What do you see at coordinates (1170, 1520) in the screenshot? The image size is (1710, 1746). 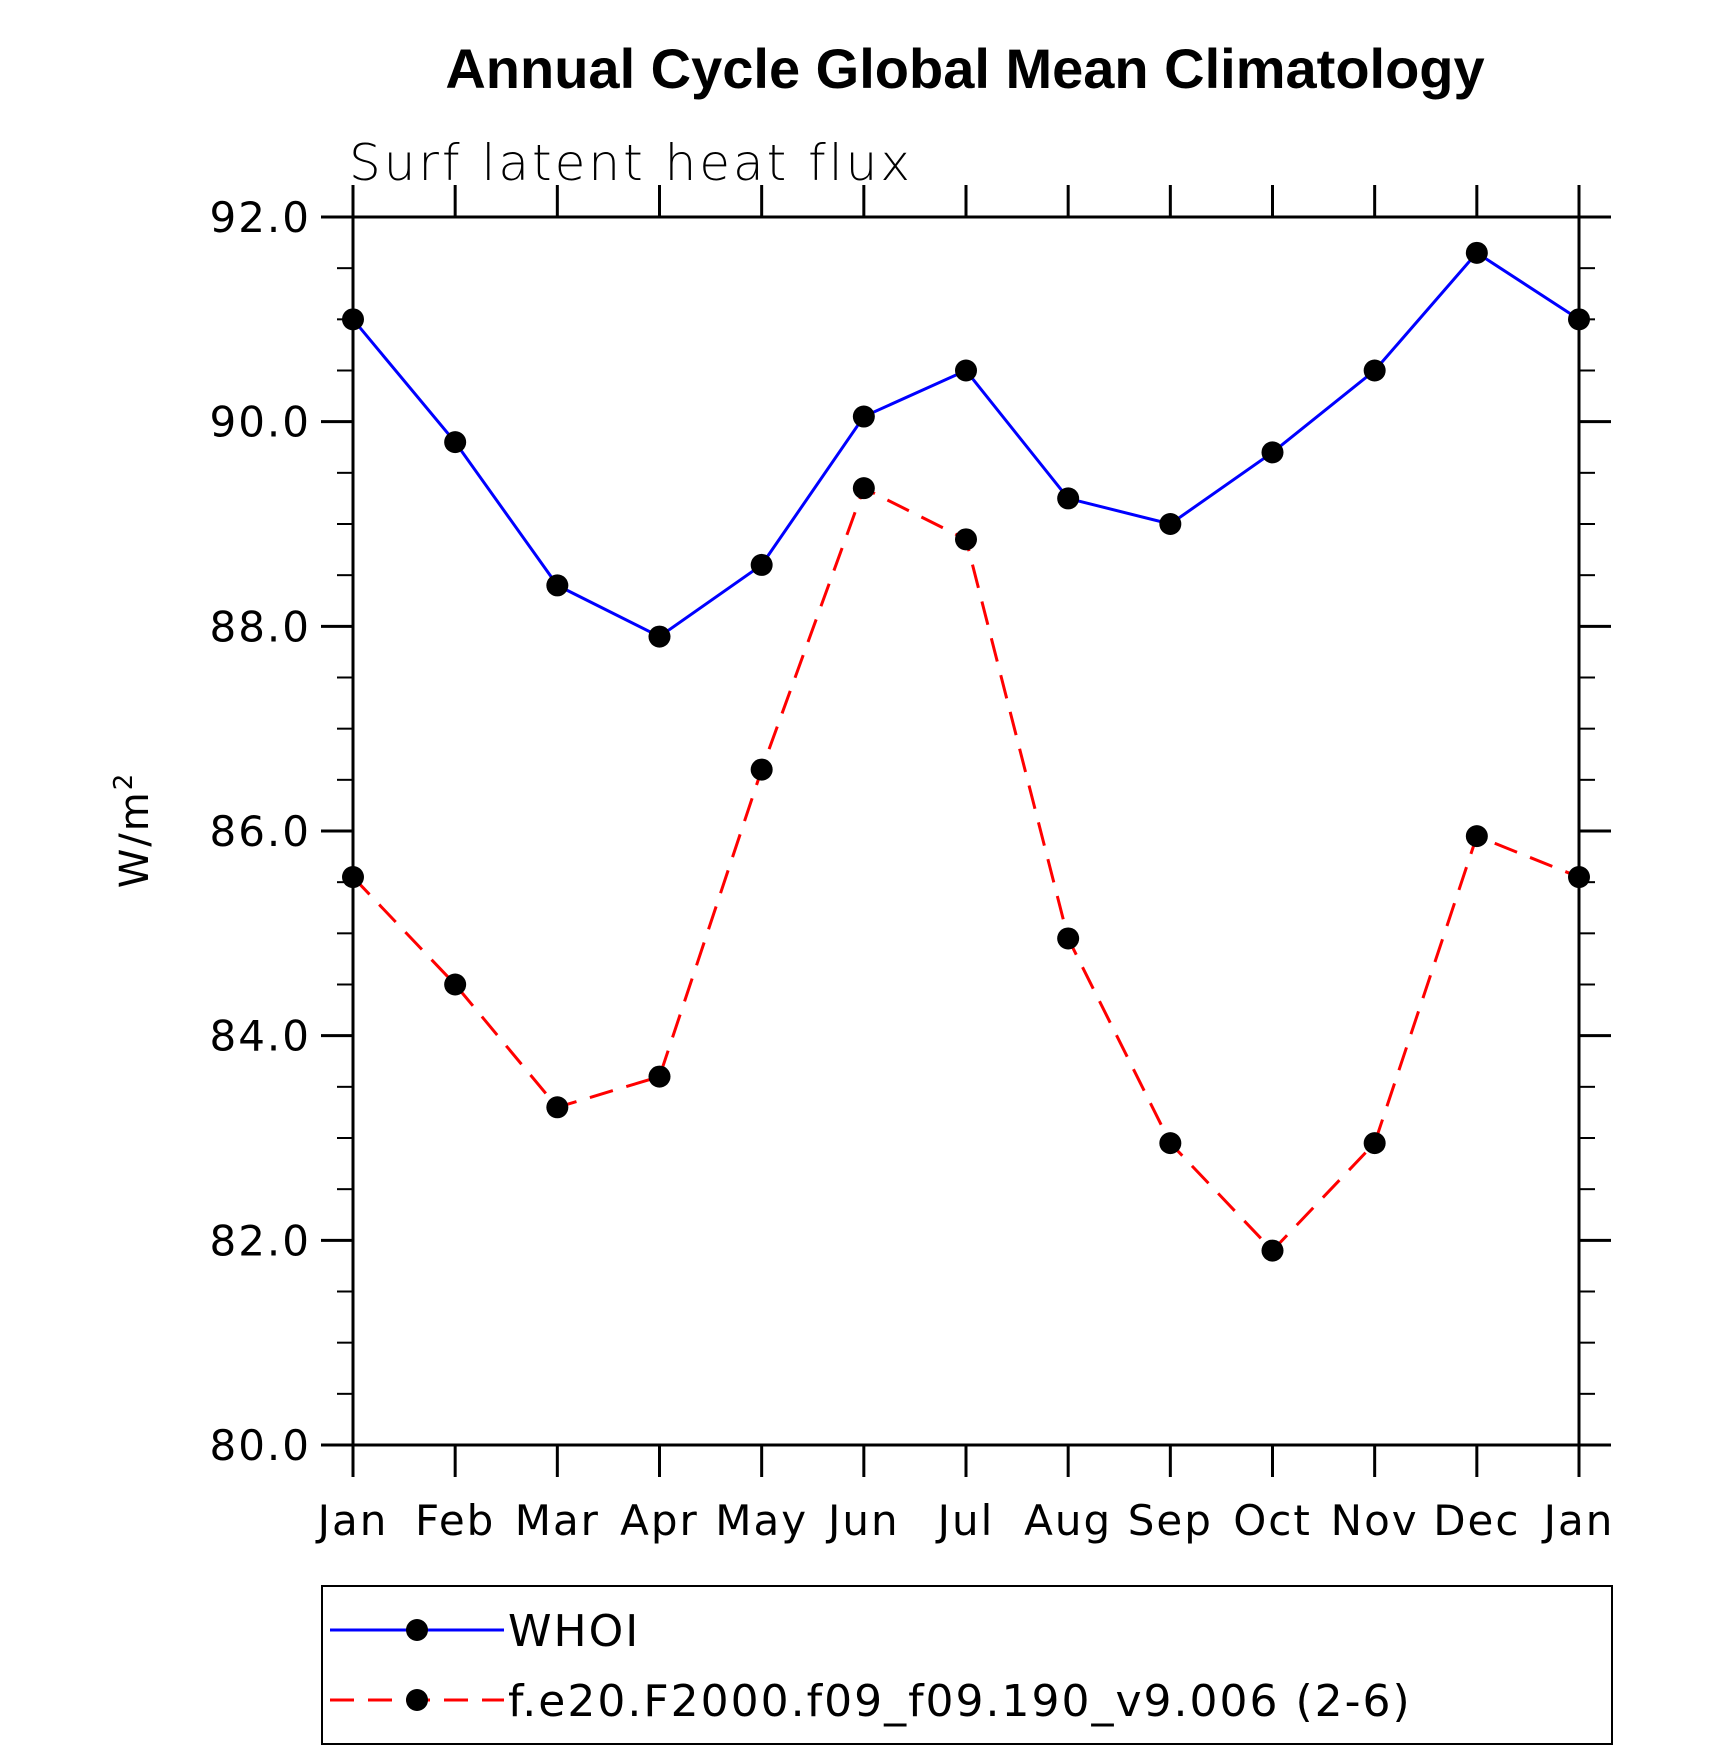 I see `x-tick-label: Sep` at bounding box center [1170, 1520].